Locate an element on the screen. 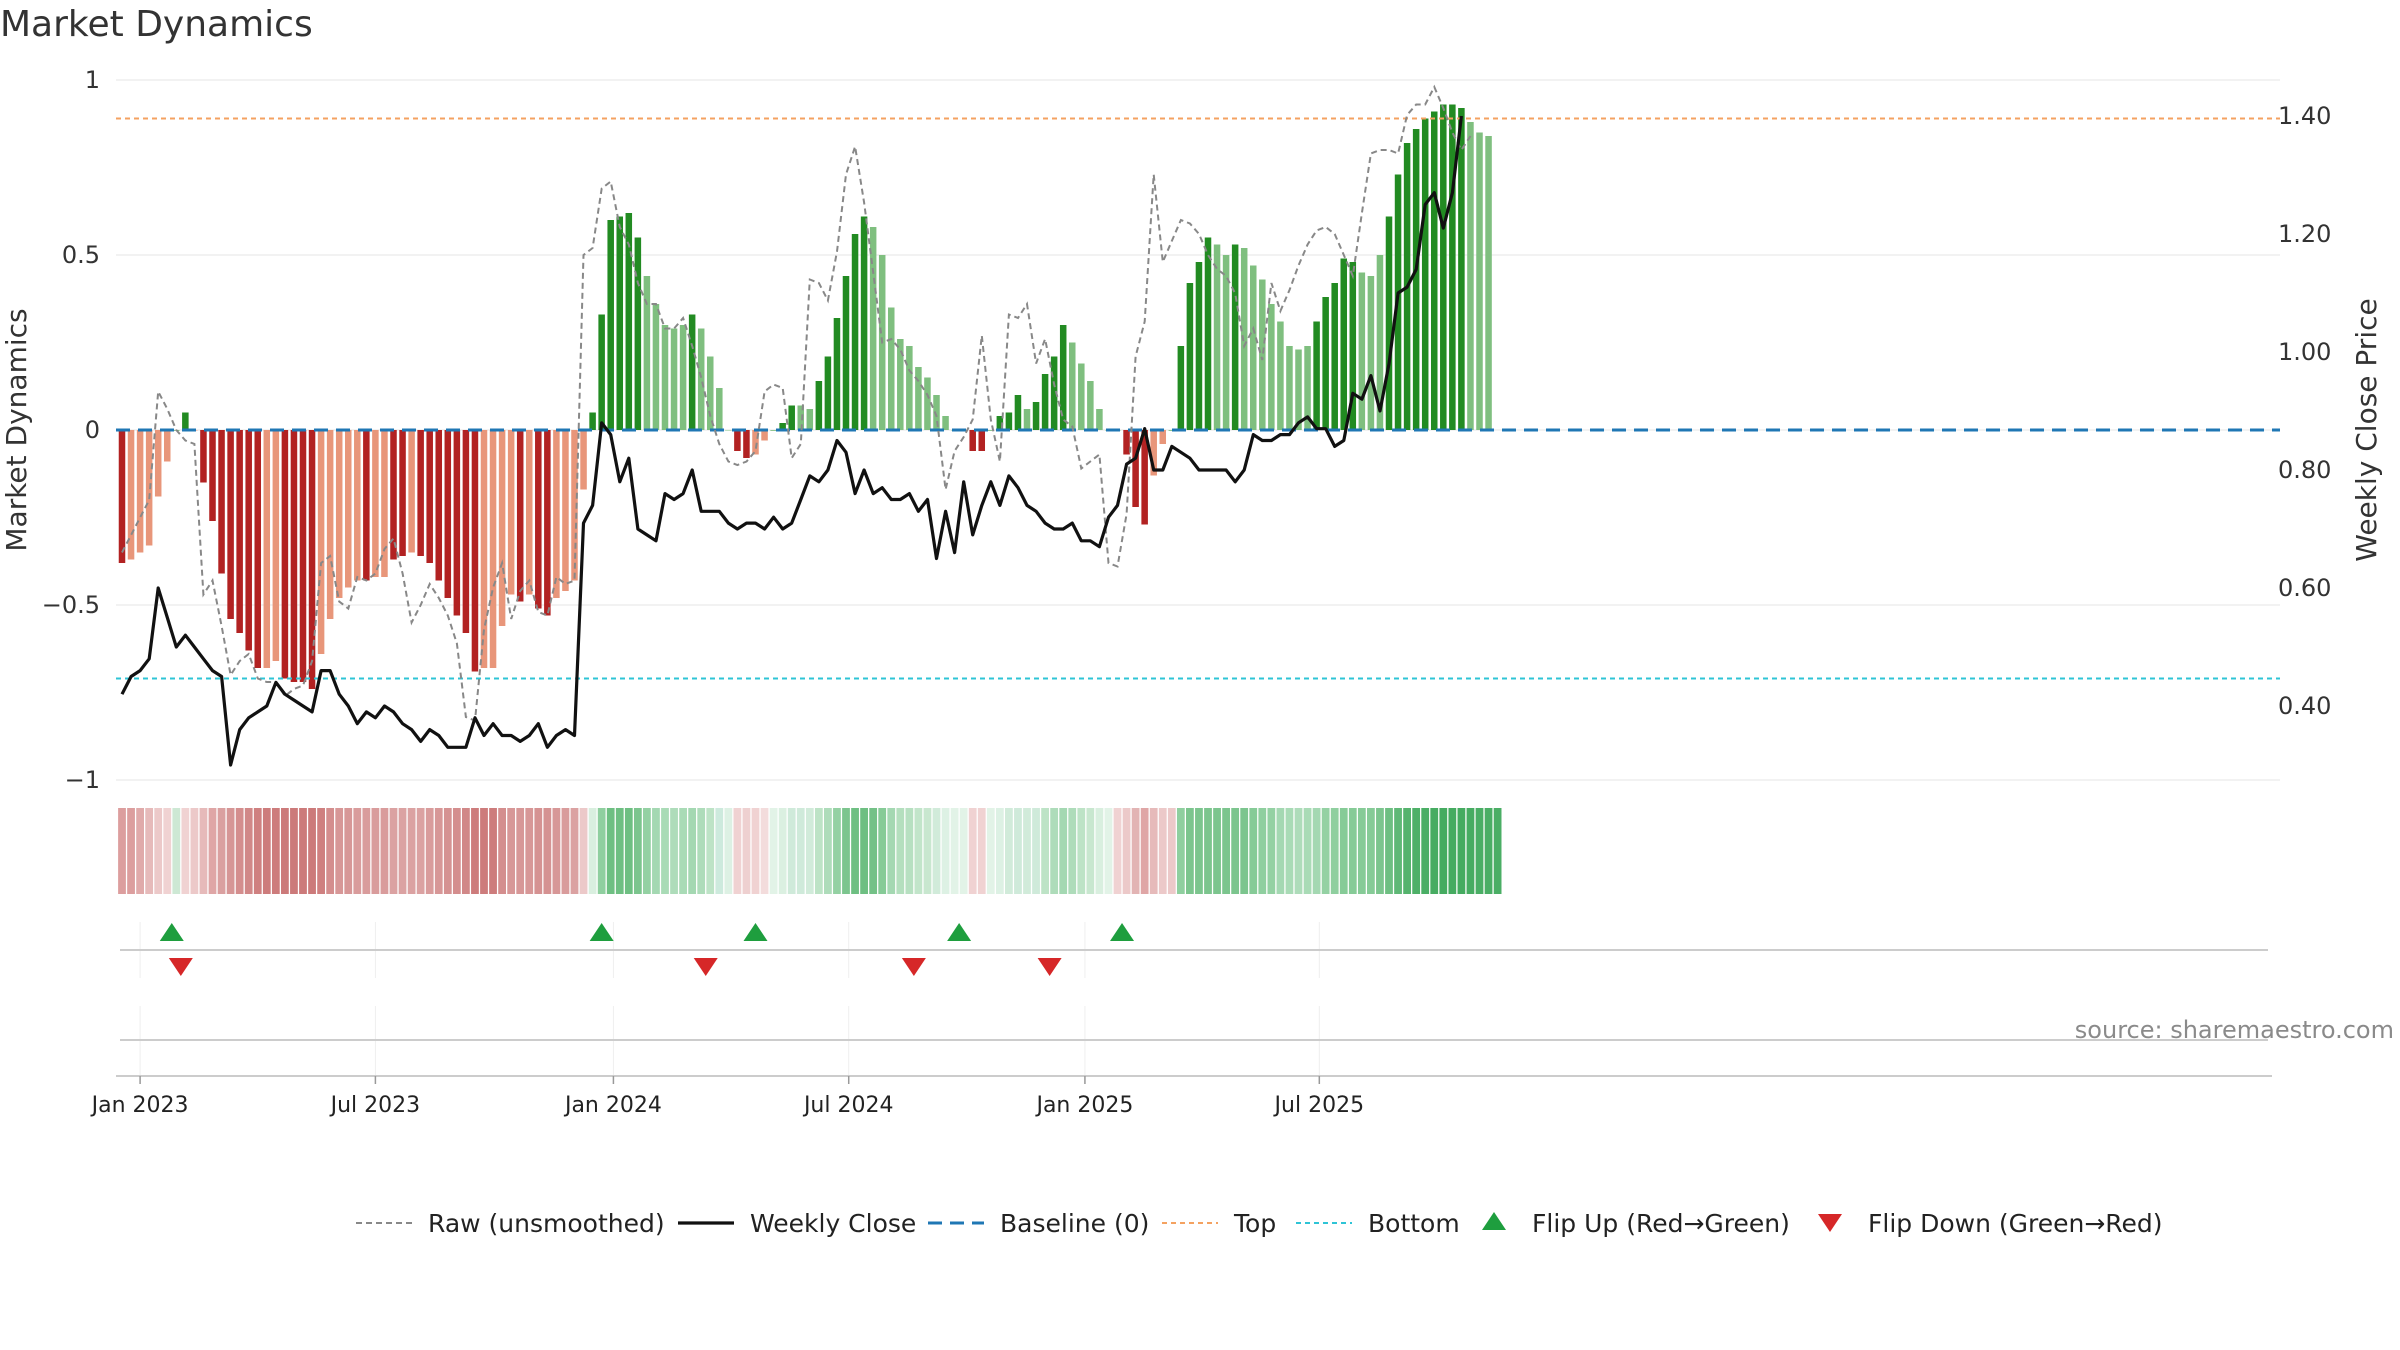 The image size is (2400, 1350). chart-title: Market Dynamics is located at coordinates (156, 24).